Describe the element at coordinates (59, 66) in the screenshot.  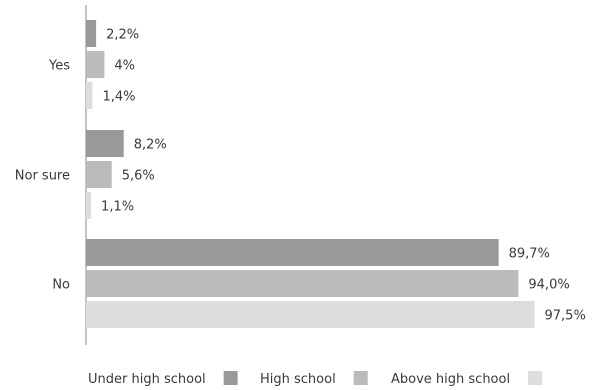
I see `category-label-1: Yes` at that location.